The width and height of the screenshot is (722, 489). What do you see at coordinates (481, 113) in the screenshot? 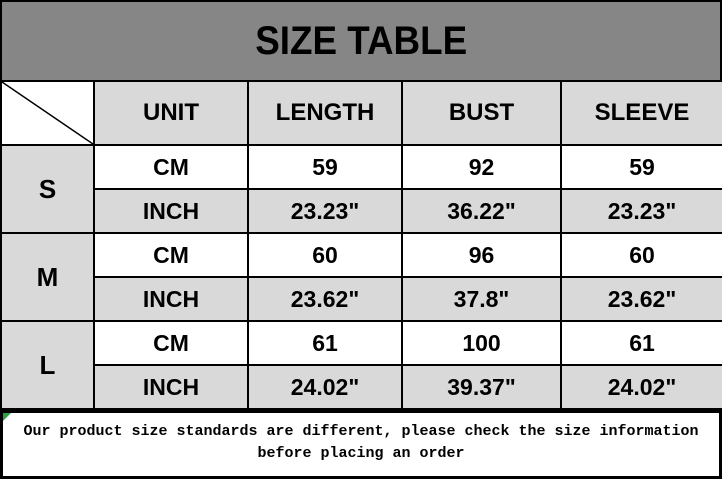
I see `column-header-bust: BUST` at bounding box center [481, 113].